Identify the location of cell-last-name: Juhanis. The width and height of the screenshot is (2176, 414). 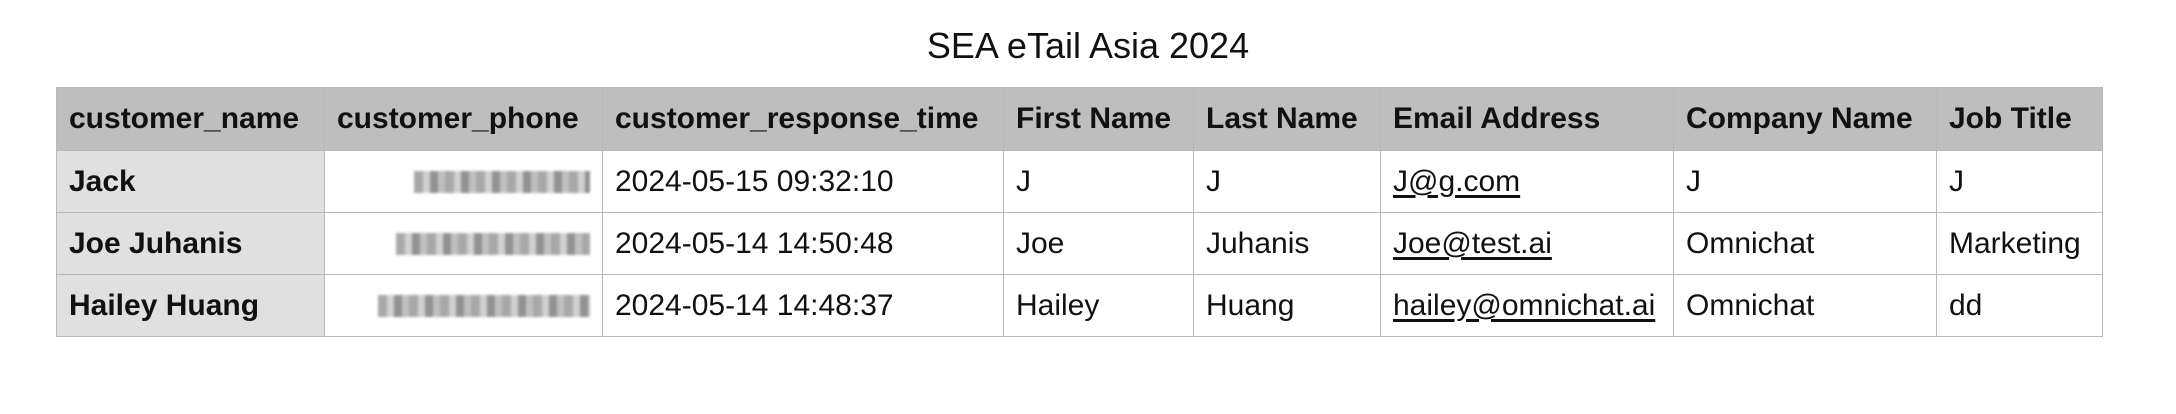
(1287, 243).